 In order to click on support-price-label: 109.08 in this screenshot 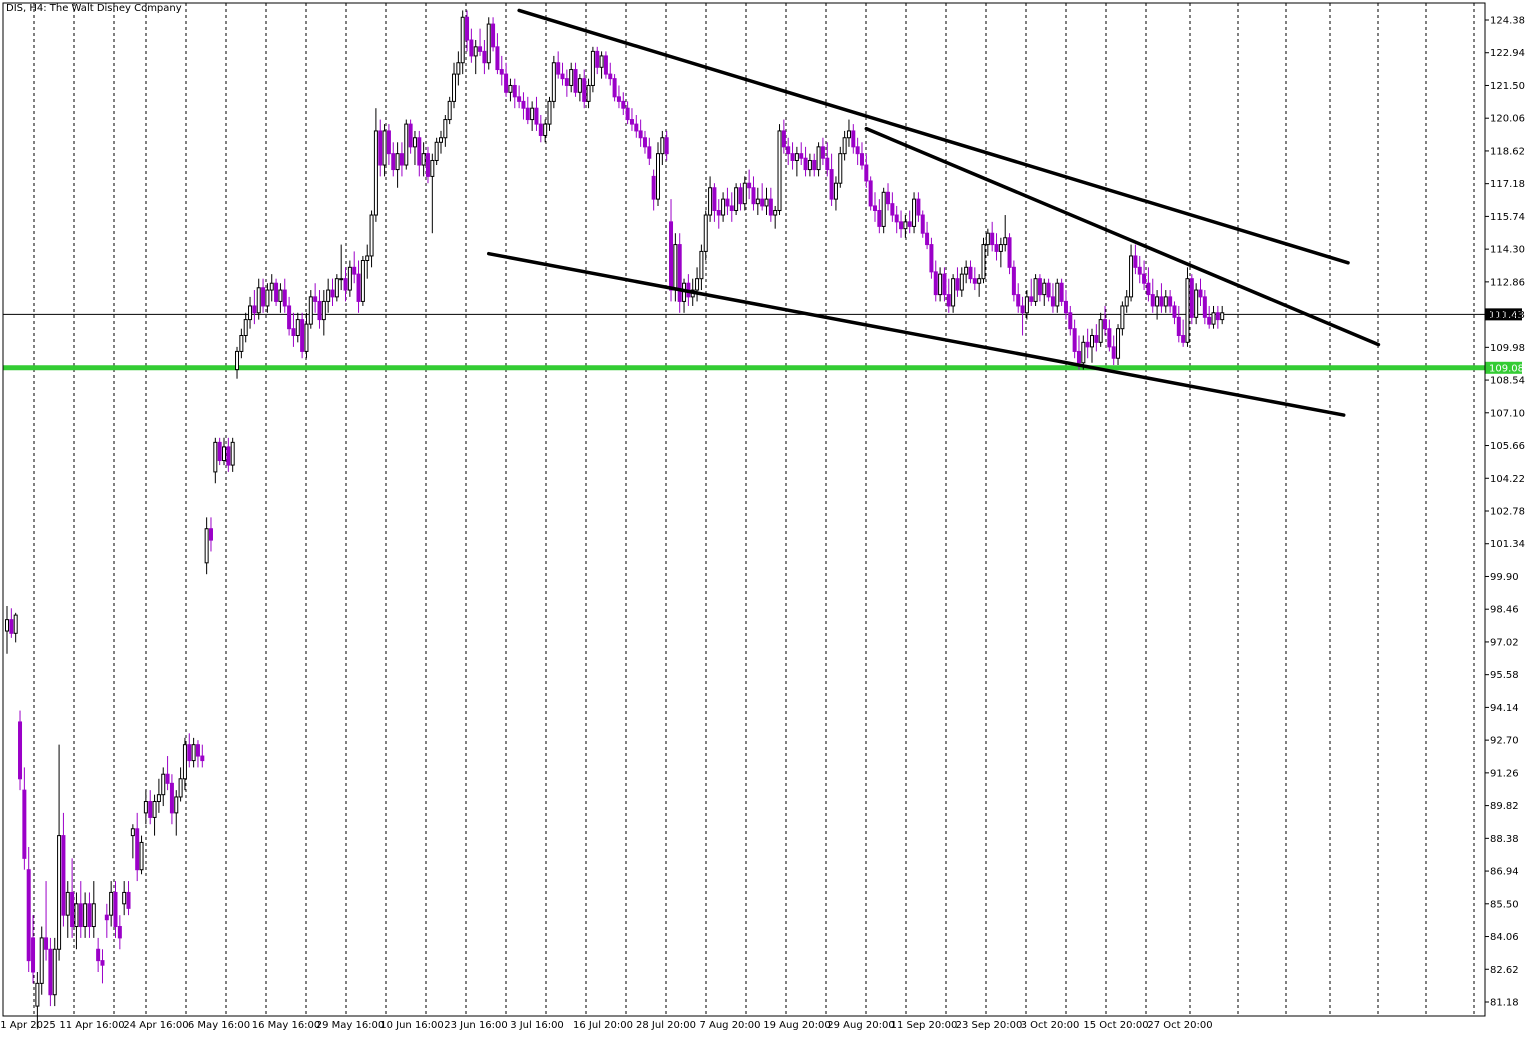, I will do `click(1506, 368)`.